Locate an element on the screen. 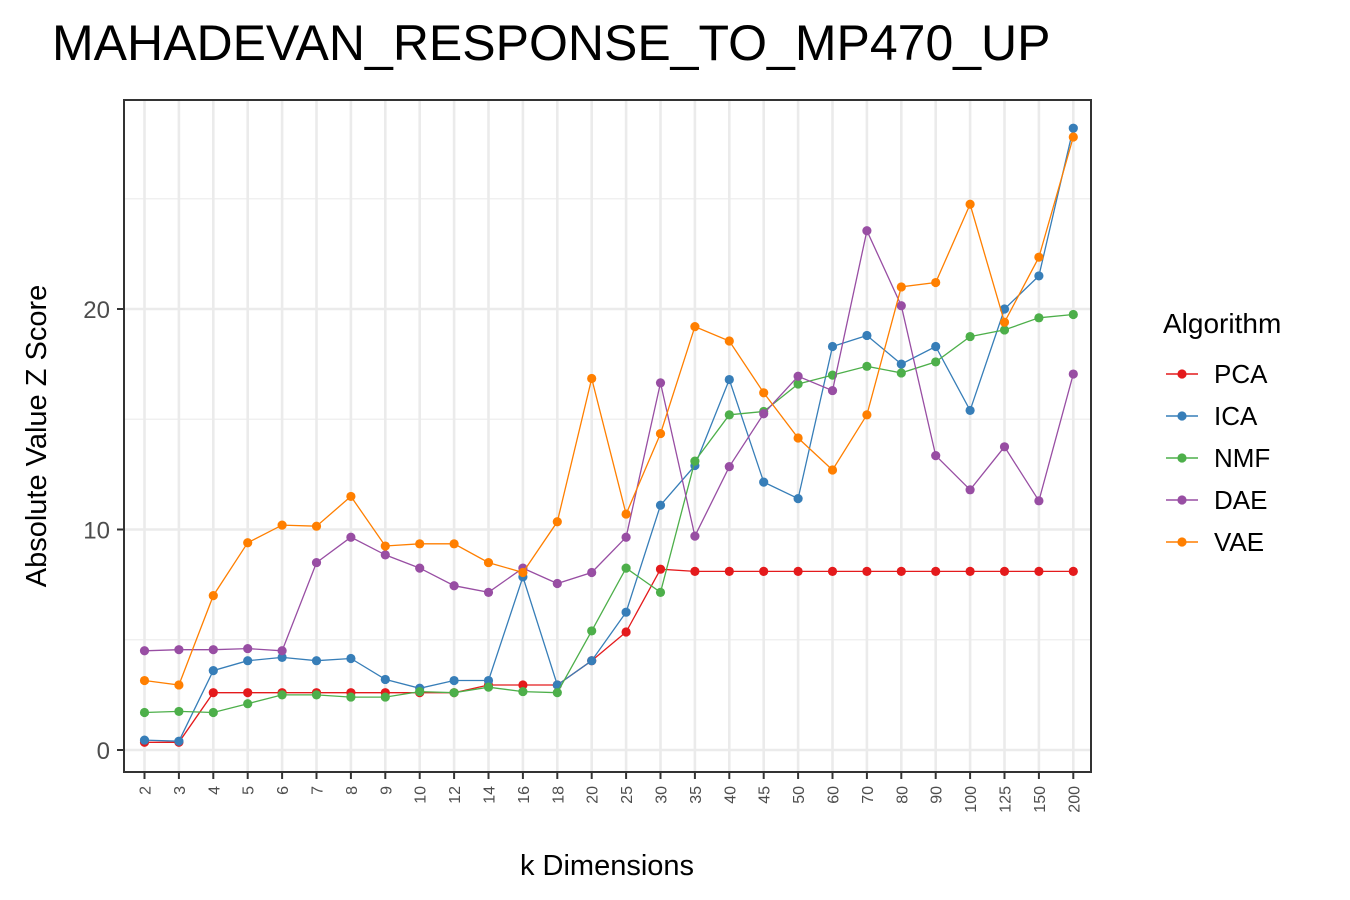 This screenshot has width=1350, height=900. legend-label: PCA is located at coordinates (1241, 374).